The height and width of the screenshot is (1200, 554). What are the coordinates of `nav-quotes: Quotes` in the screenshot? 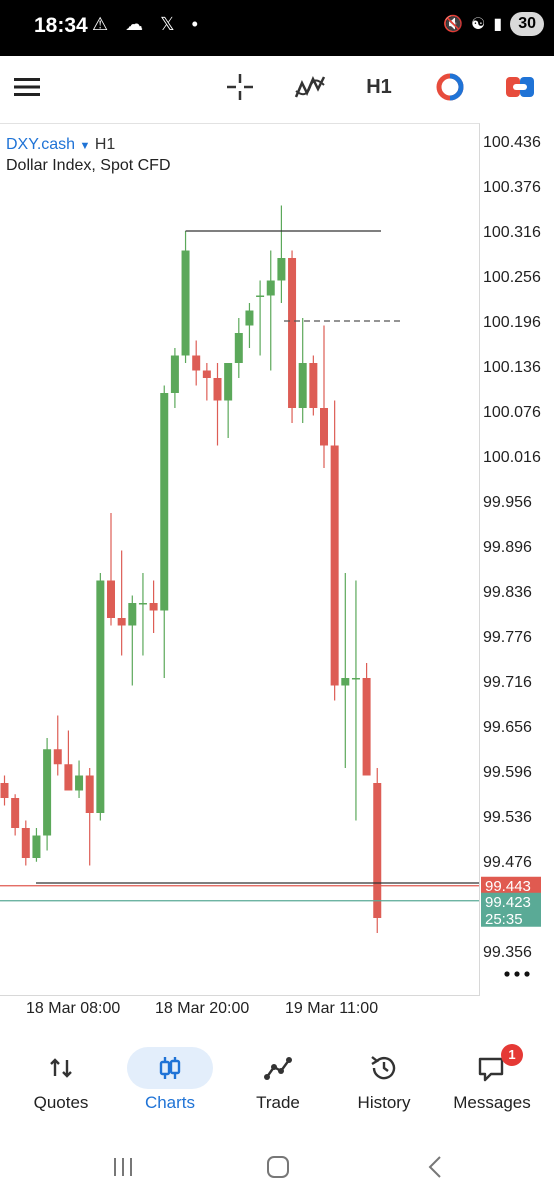 It's located at (61, 1085).